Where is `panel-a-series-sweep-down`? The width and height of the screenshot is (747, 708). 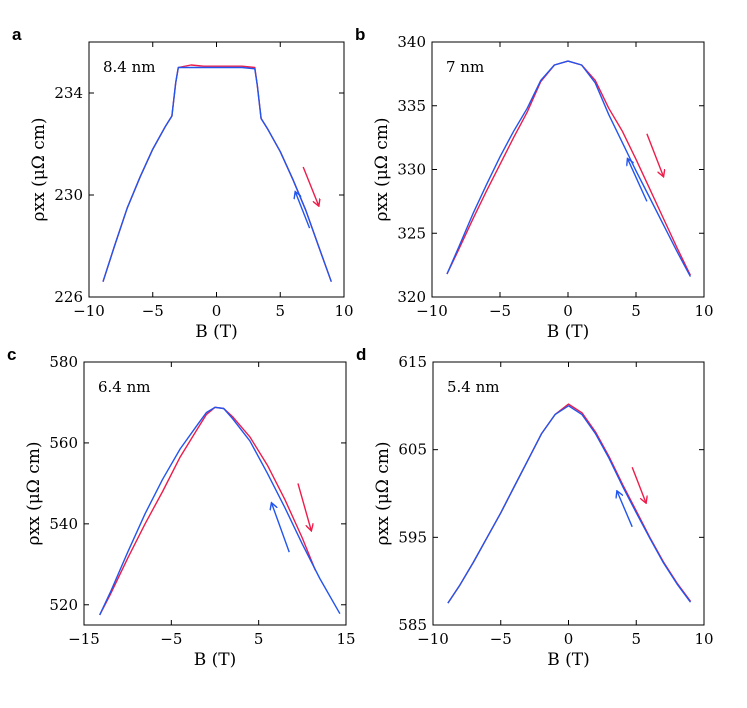 panel-a-series-sweep-down is located at coordinates (217, 173).